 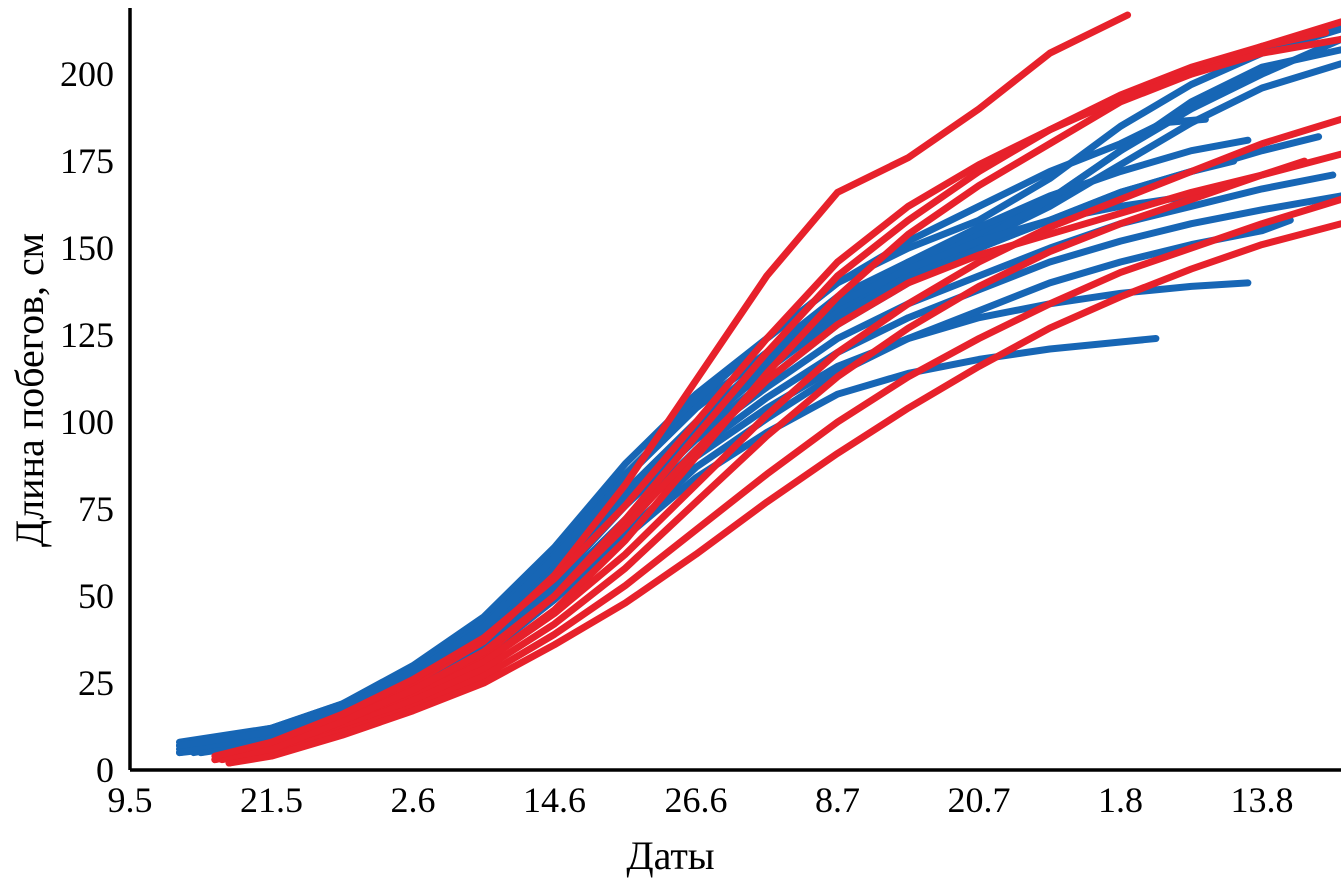 I want to click on x-tick-label: 14.6, so click(x=554, y=800).